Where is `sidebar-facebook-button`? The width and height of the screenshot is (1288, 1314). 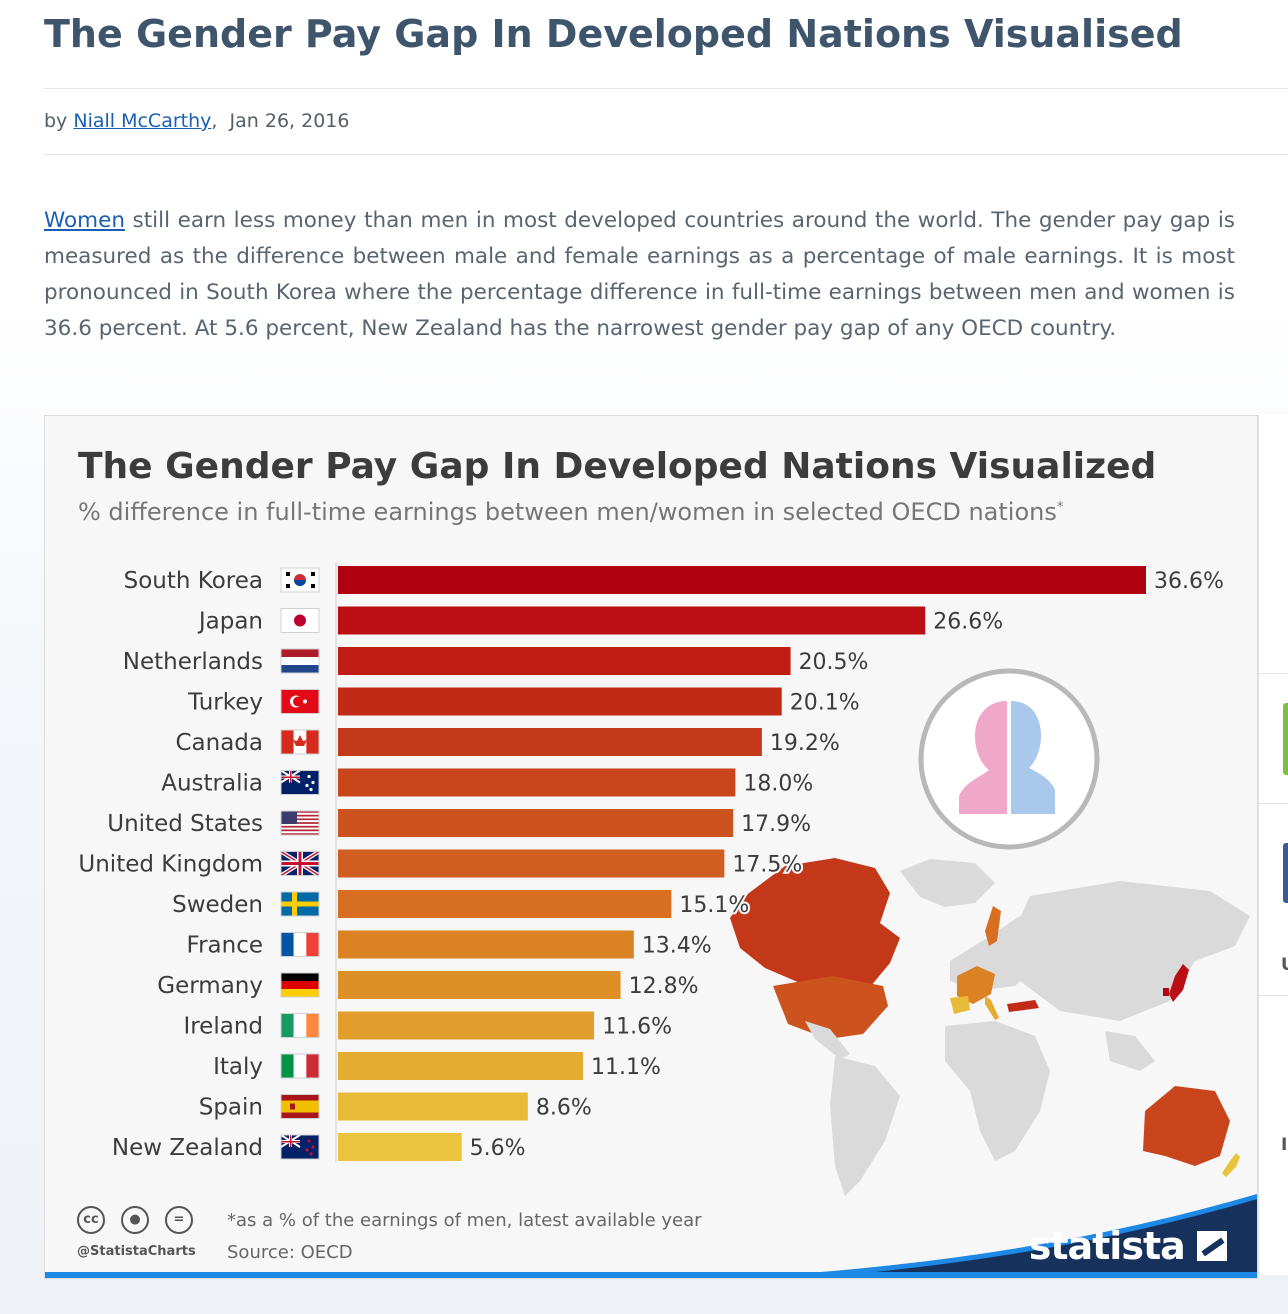 sidebar-facebook-button is located at coordinates (1285, 873).